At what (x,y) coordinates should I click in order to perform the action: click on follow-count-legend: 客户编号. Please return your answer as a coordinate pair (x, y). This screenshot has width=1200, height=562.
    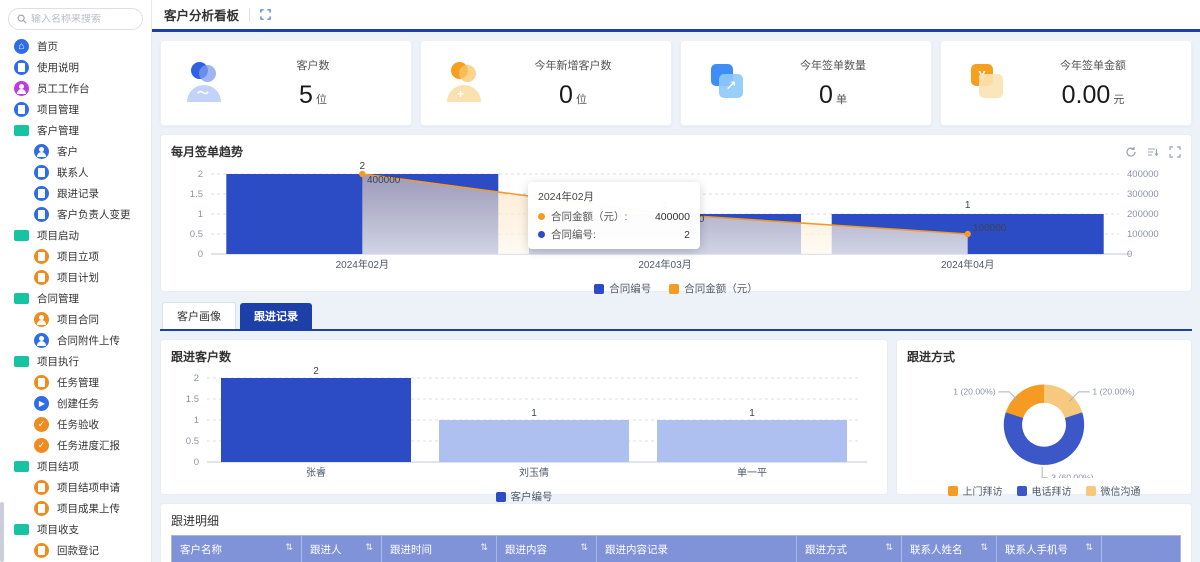
    Looking at the image, I should click on (524, 496).